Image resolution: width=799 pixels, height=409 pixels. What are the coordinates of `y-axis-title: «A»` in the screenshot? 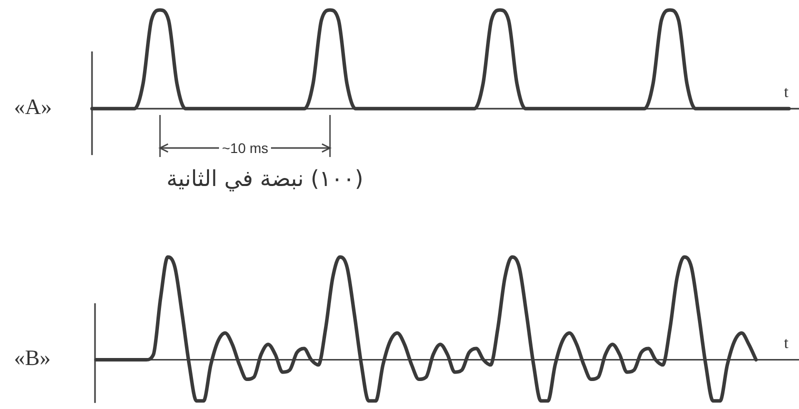 It's located at (33, 106).